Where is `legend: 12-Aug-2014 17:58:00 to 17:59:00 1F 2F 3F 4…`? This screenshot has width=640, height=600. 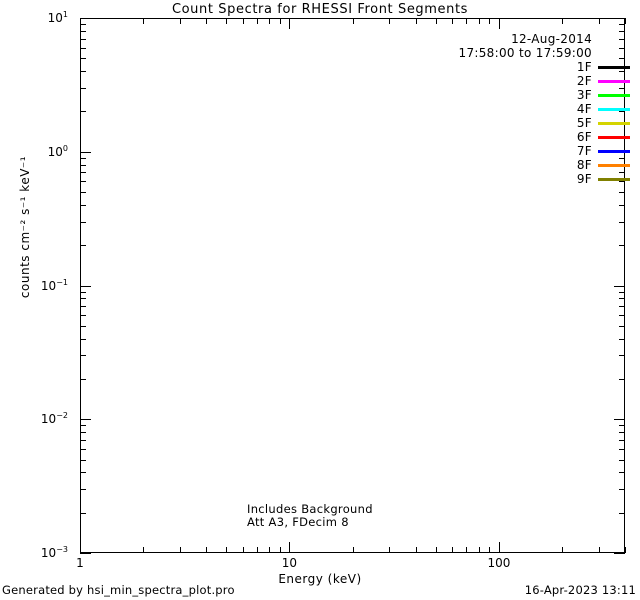
legend: 12-Aug-2014 17:58:00 to 17:59:00 1F 2F 3F 4… is located at coordinates (535, 109).